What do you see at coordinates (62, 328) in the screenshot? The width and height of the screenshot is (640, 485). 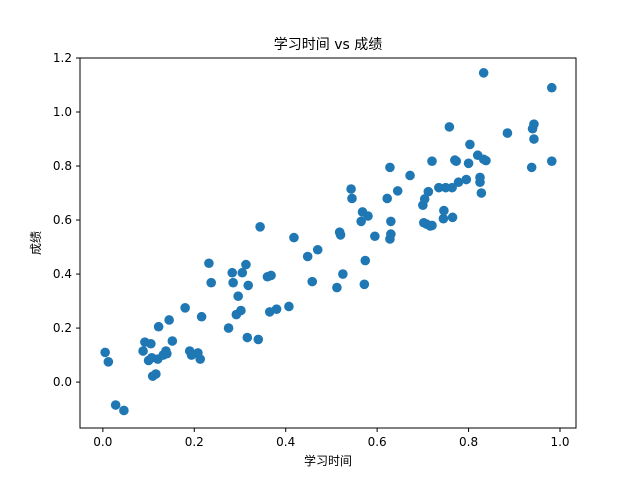 I see `y-tick-label: 0.2` at bounding box center [62, 328].